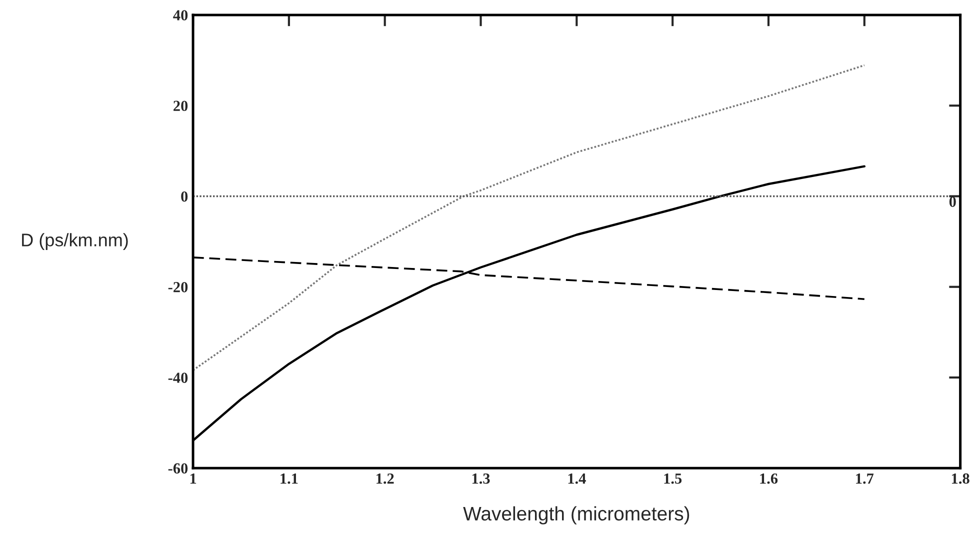 Image resolution: width=970 pixels, height=535 pixels. Describe the element at coordinates (180, 15) in the screenshot. I see `y-tick-label: 40` at that location.